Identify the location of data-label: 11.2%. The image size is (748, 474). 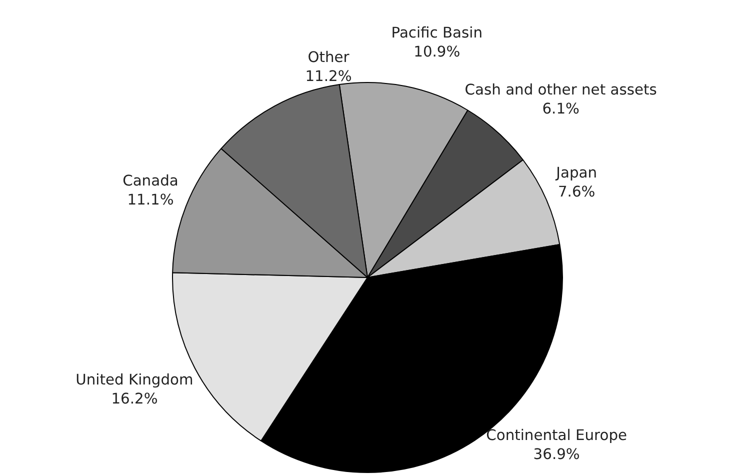
(328, 77).